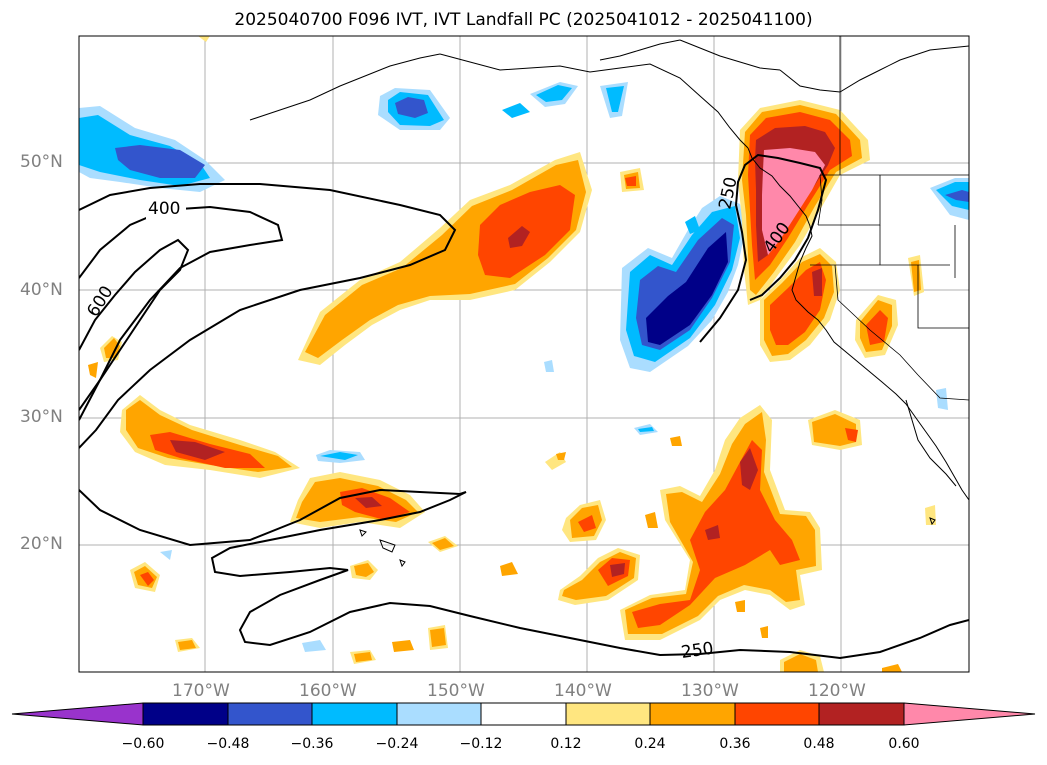 The height and width of the screenshot is (765, 1047). I want to click on colorbar-tick: −0.60, so click(143, 744).